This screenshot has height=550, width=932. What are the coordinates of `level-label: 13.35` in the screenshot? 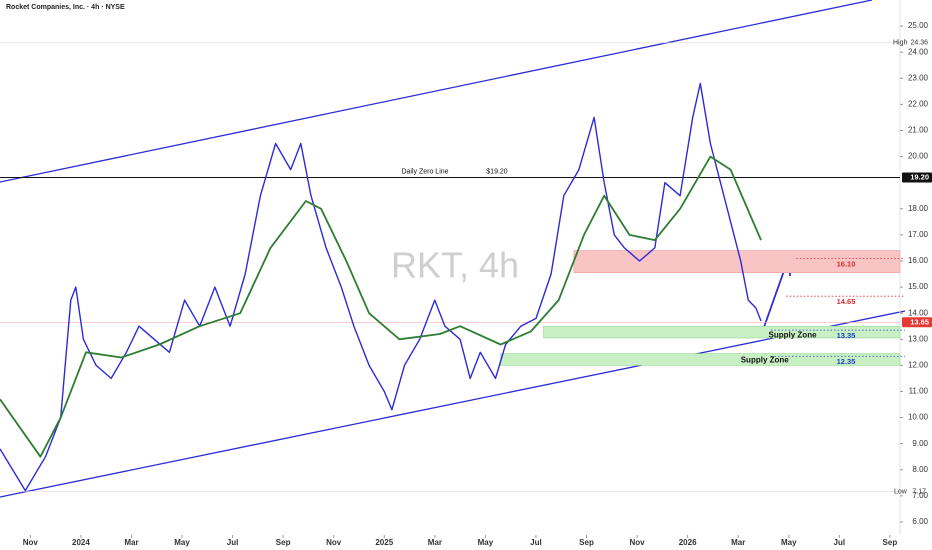 It's located at (846, 335).